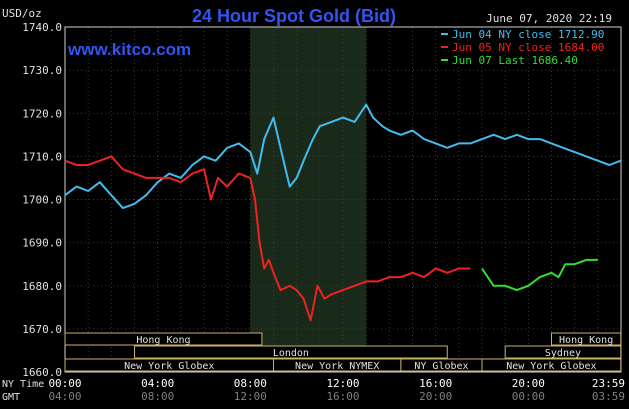  Describe the element at coordinates (528, 383) in the screenshot. I see `ny-tick-label: 20:00` at that location.